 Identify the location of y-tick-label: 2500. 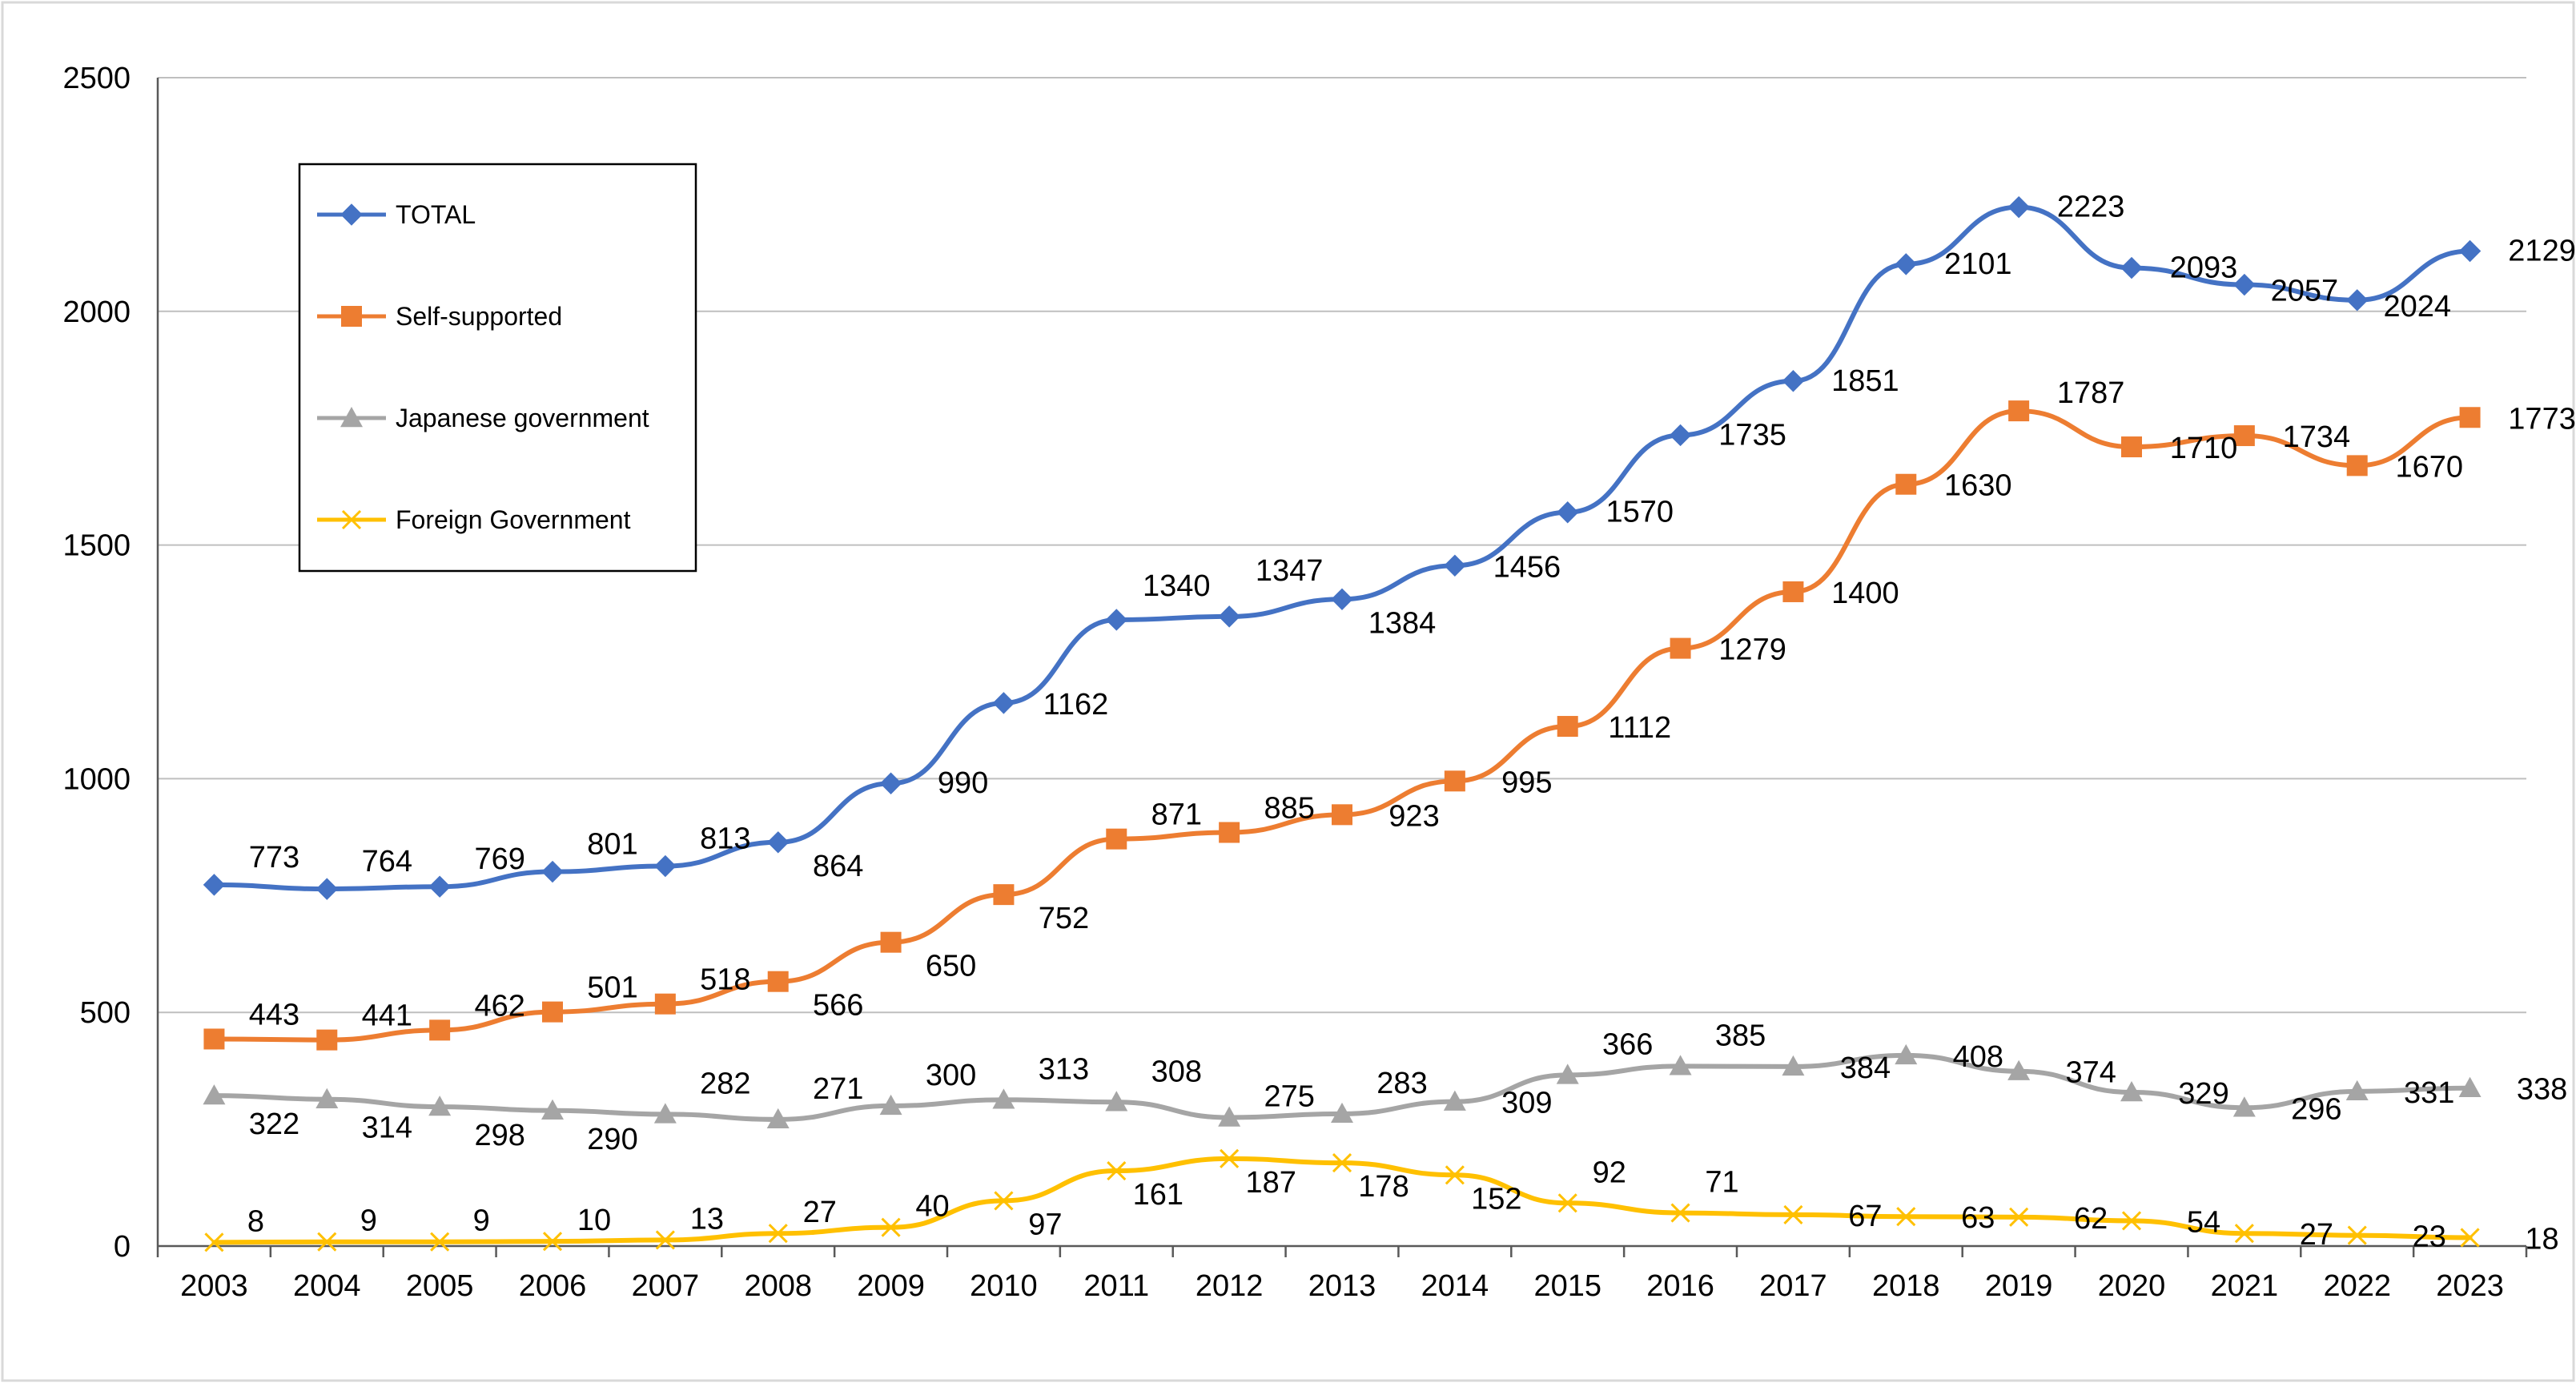
(96, 78).